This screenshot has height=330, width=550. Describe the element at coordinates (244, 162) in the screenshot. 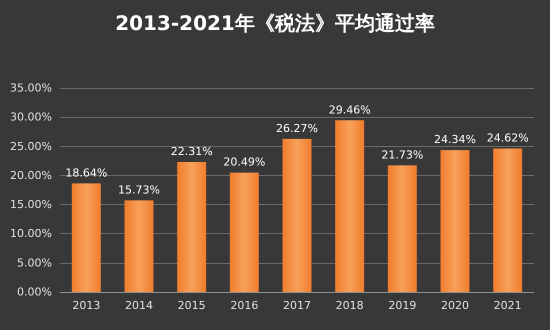

I see `data-label: 20.49%` at that location.